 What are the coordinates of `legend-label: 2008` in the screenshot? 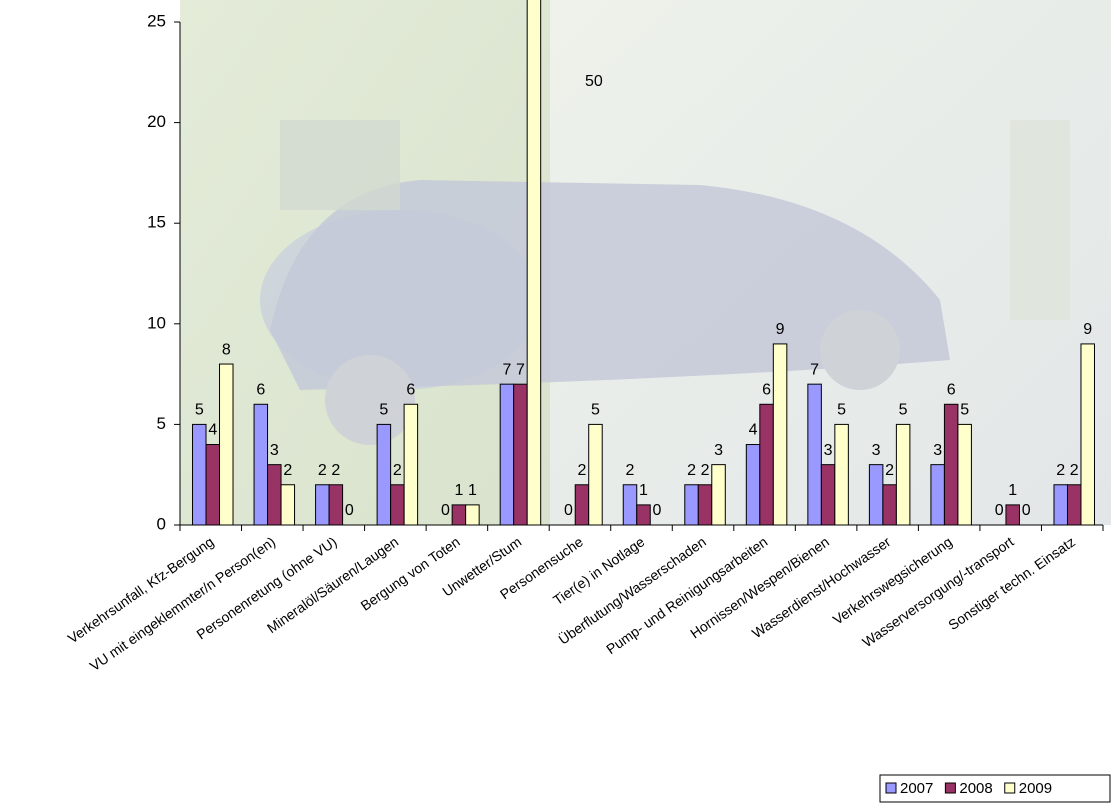 It's located at (975, 788).